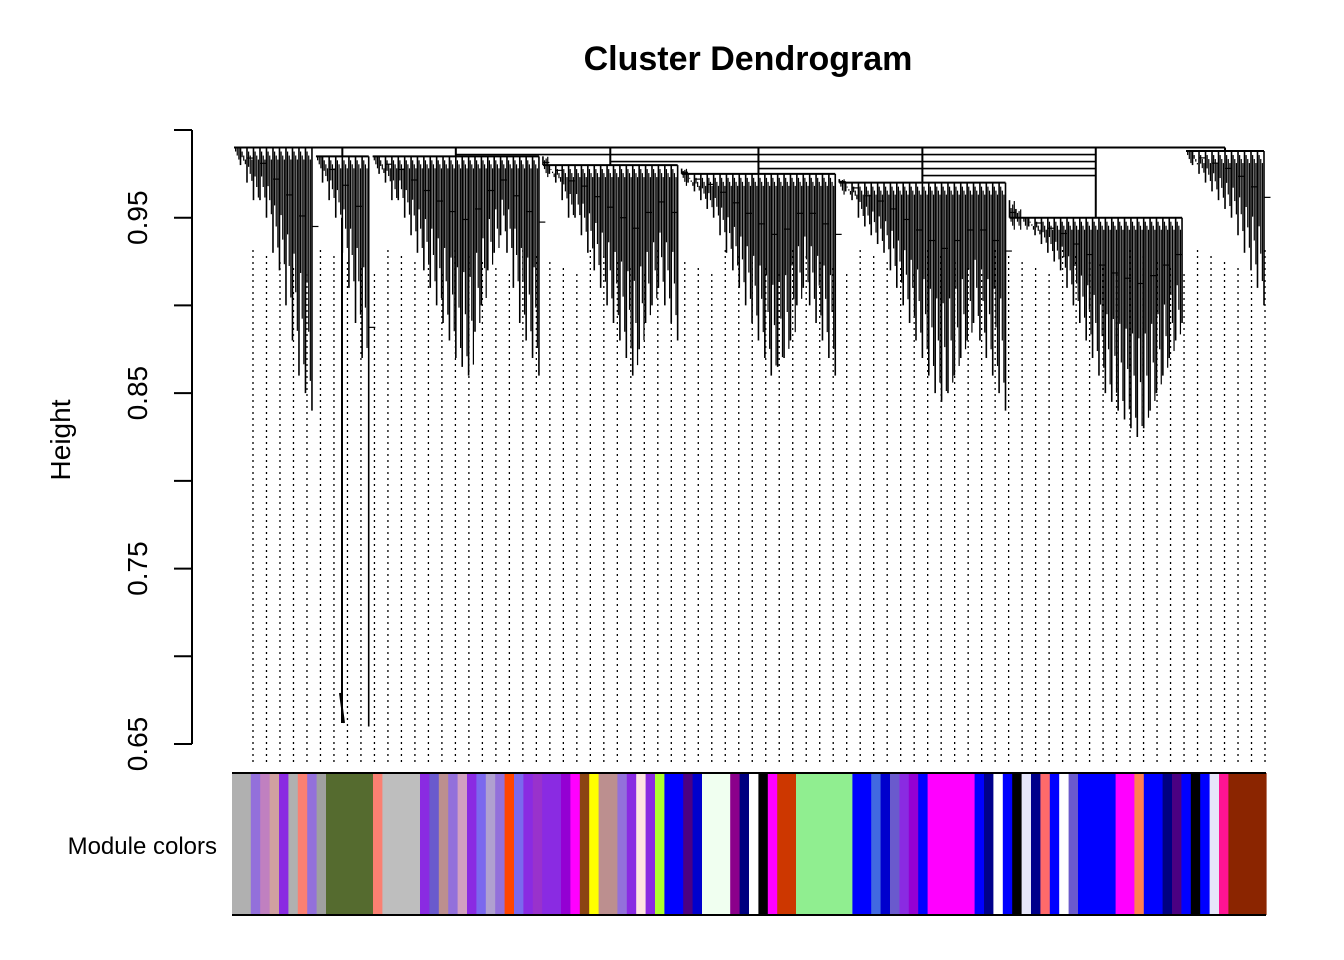  Describe the element at coordinates (342, 708) in the screenshot. I see `dendrogram-outlier-branch` at that location.